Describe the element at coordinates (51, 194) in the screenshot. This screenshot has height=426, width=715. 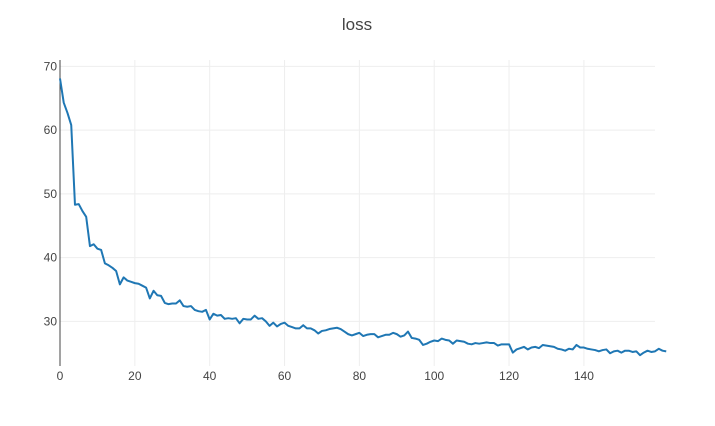
I see `y-tick-label: 50` at that location.